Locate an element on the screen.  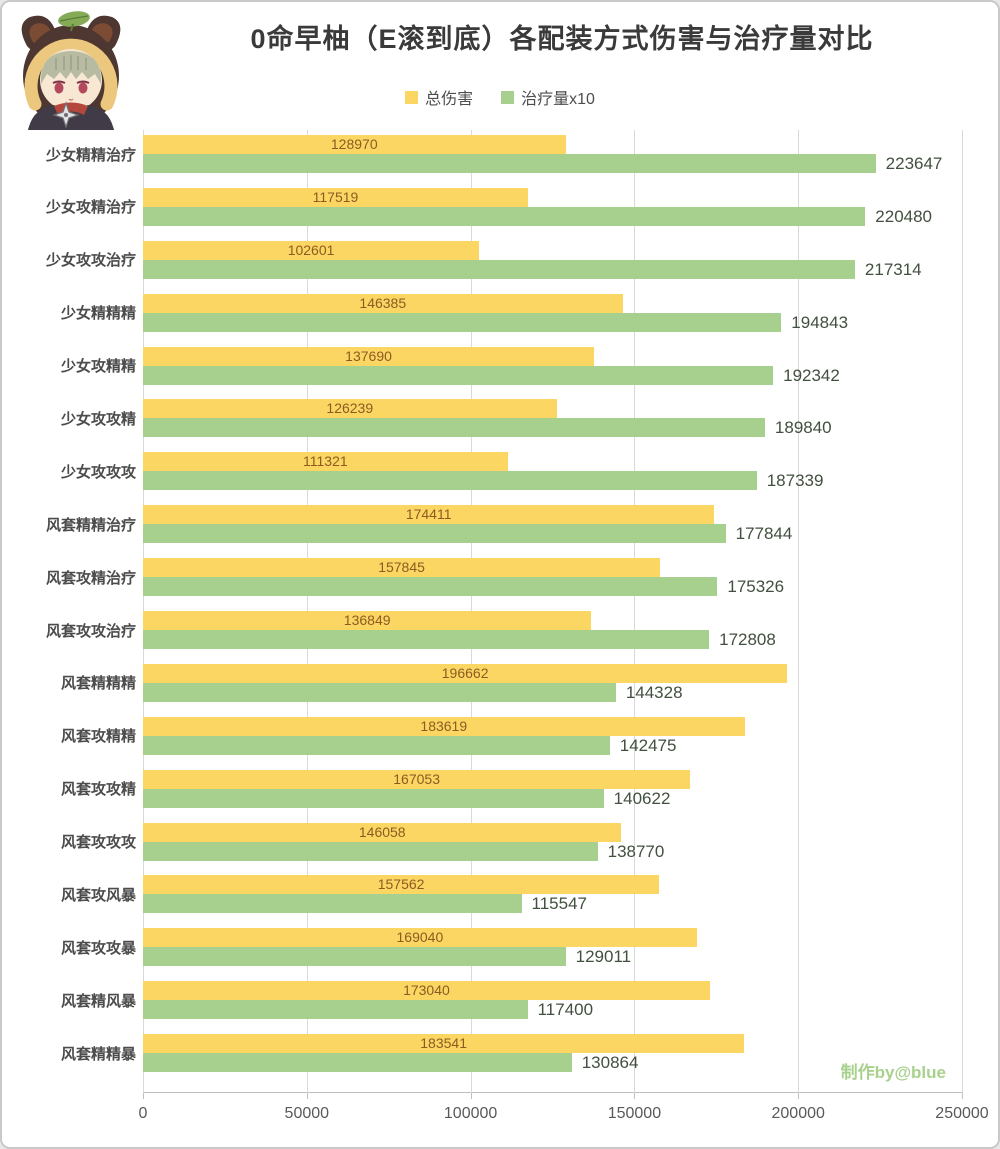
damage-bar: 146385 is located at coordinates (383, 303).